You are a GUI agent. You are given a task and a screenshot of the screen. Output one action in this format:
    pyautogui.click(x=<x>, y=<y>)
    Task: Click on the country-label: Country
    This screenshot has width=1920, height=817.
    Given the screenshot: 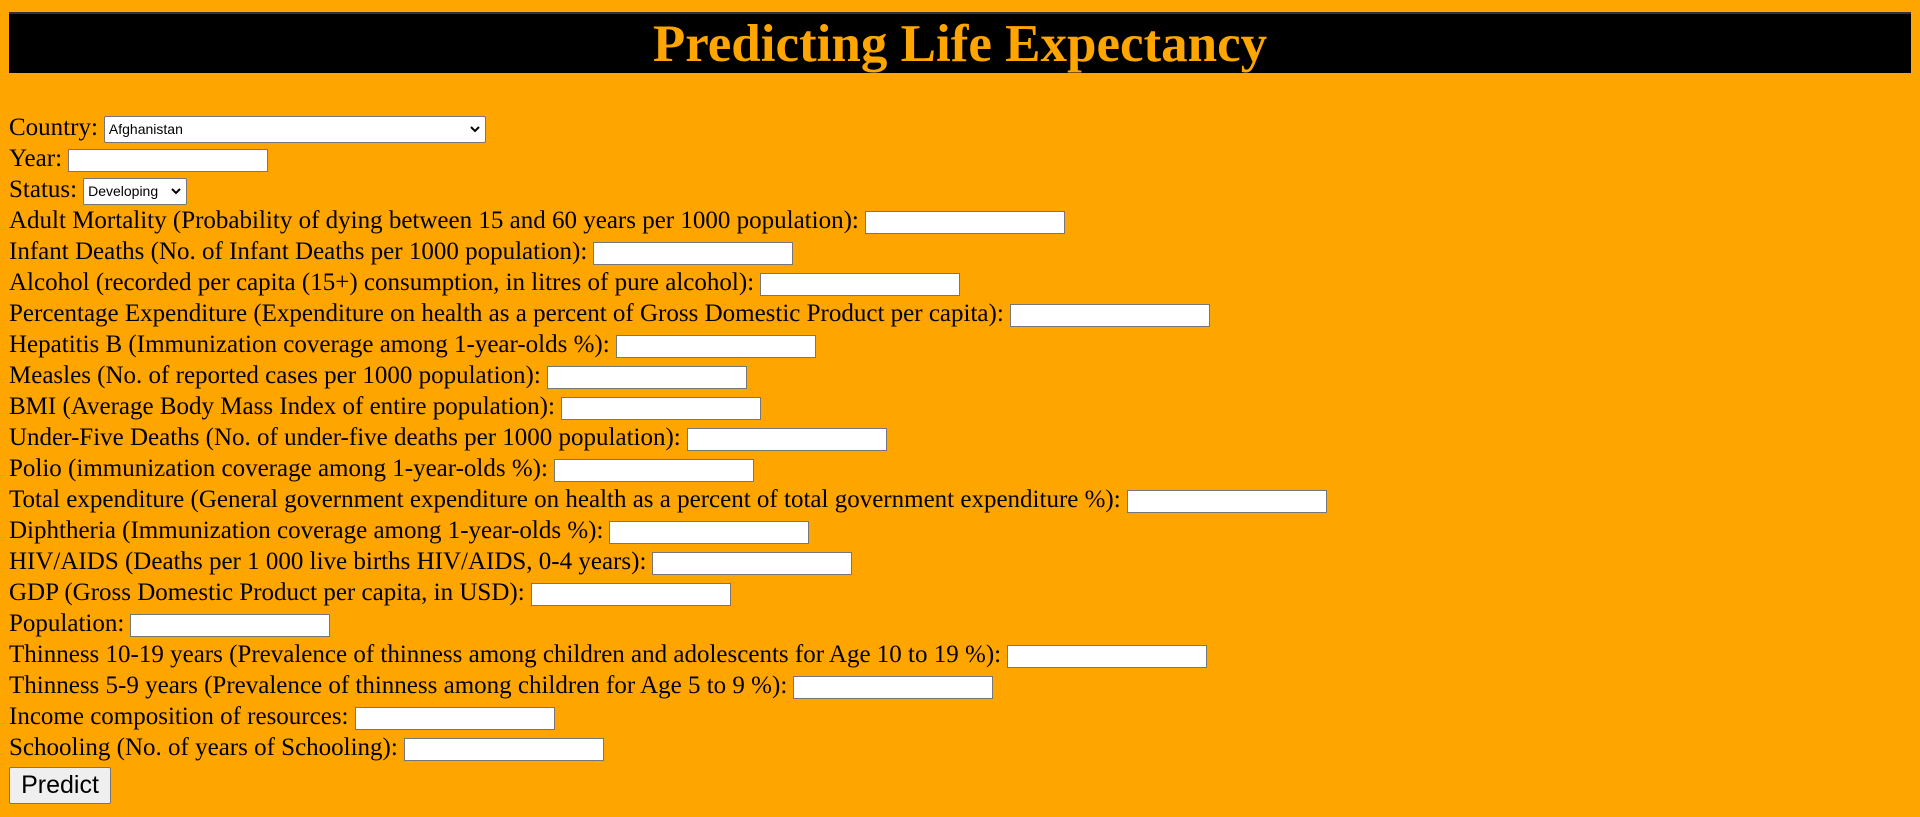 What is the action you would take?
    pyautogui.click(x=50, y=127)
    